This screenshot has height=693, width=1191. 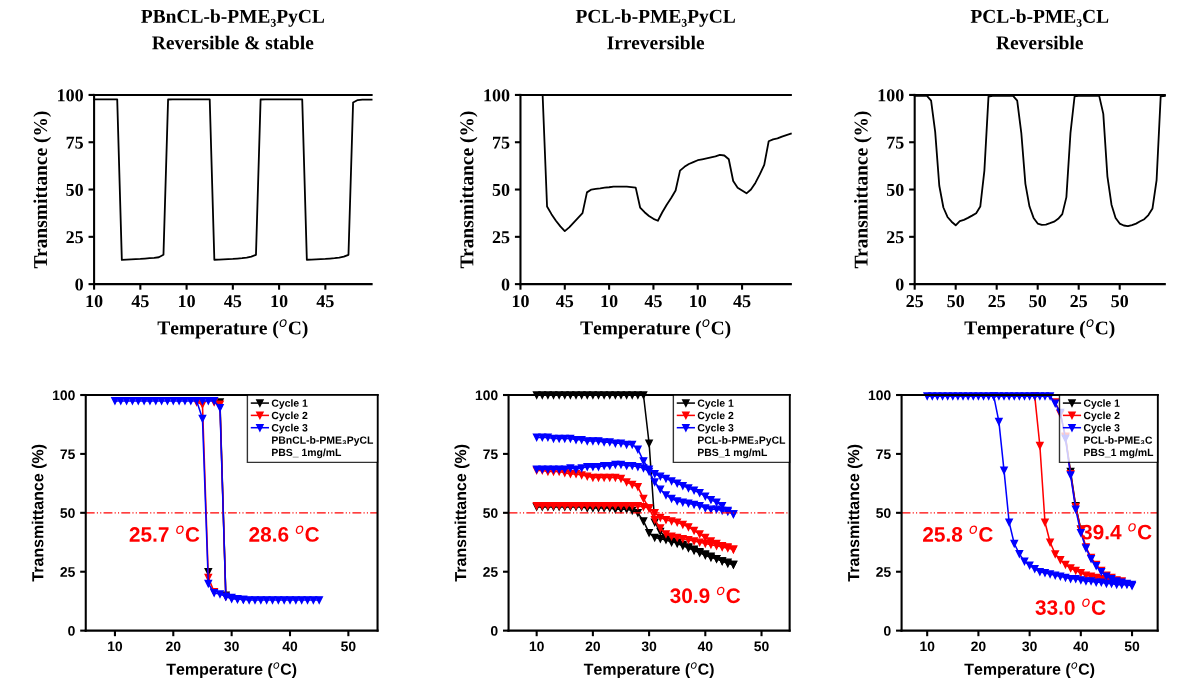 What do you see at coordinates (164, 533) in the screenshot?
I see `annotation: 25.7 $^{o}$C` at bounding box center [164, 533].